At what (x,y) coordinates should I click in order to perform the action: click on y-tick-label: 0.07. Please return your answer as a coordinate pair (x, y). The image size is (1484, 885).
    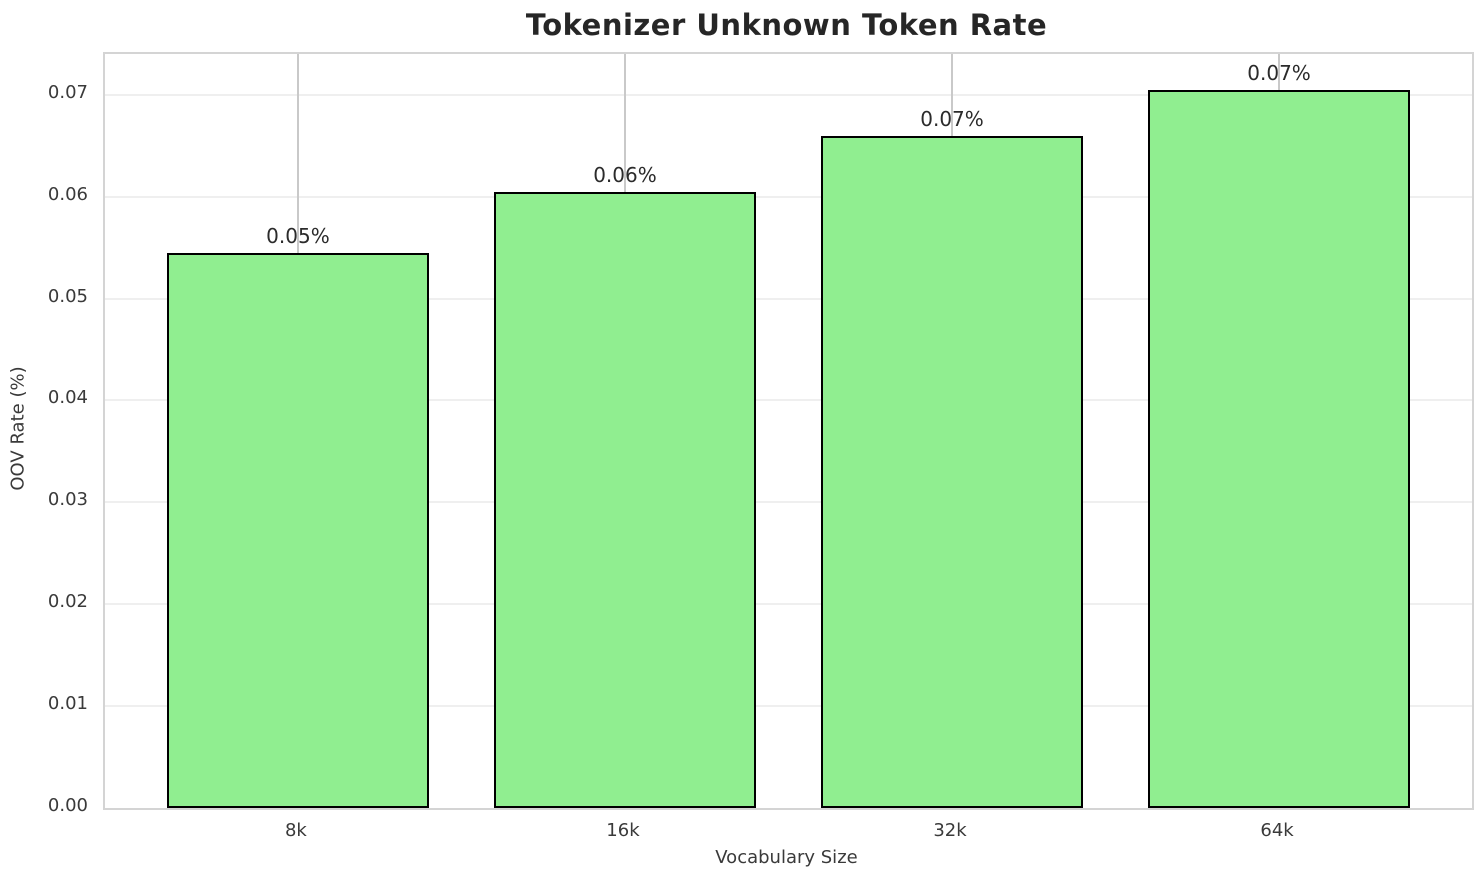
    Looking at the image, I should click on (67, 92).